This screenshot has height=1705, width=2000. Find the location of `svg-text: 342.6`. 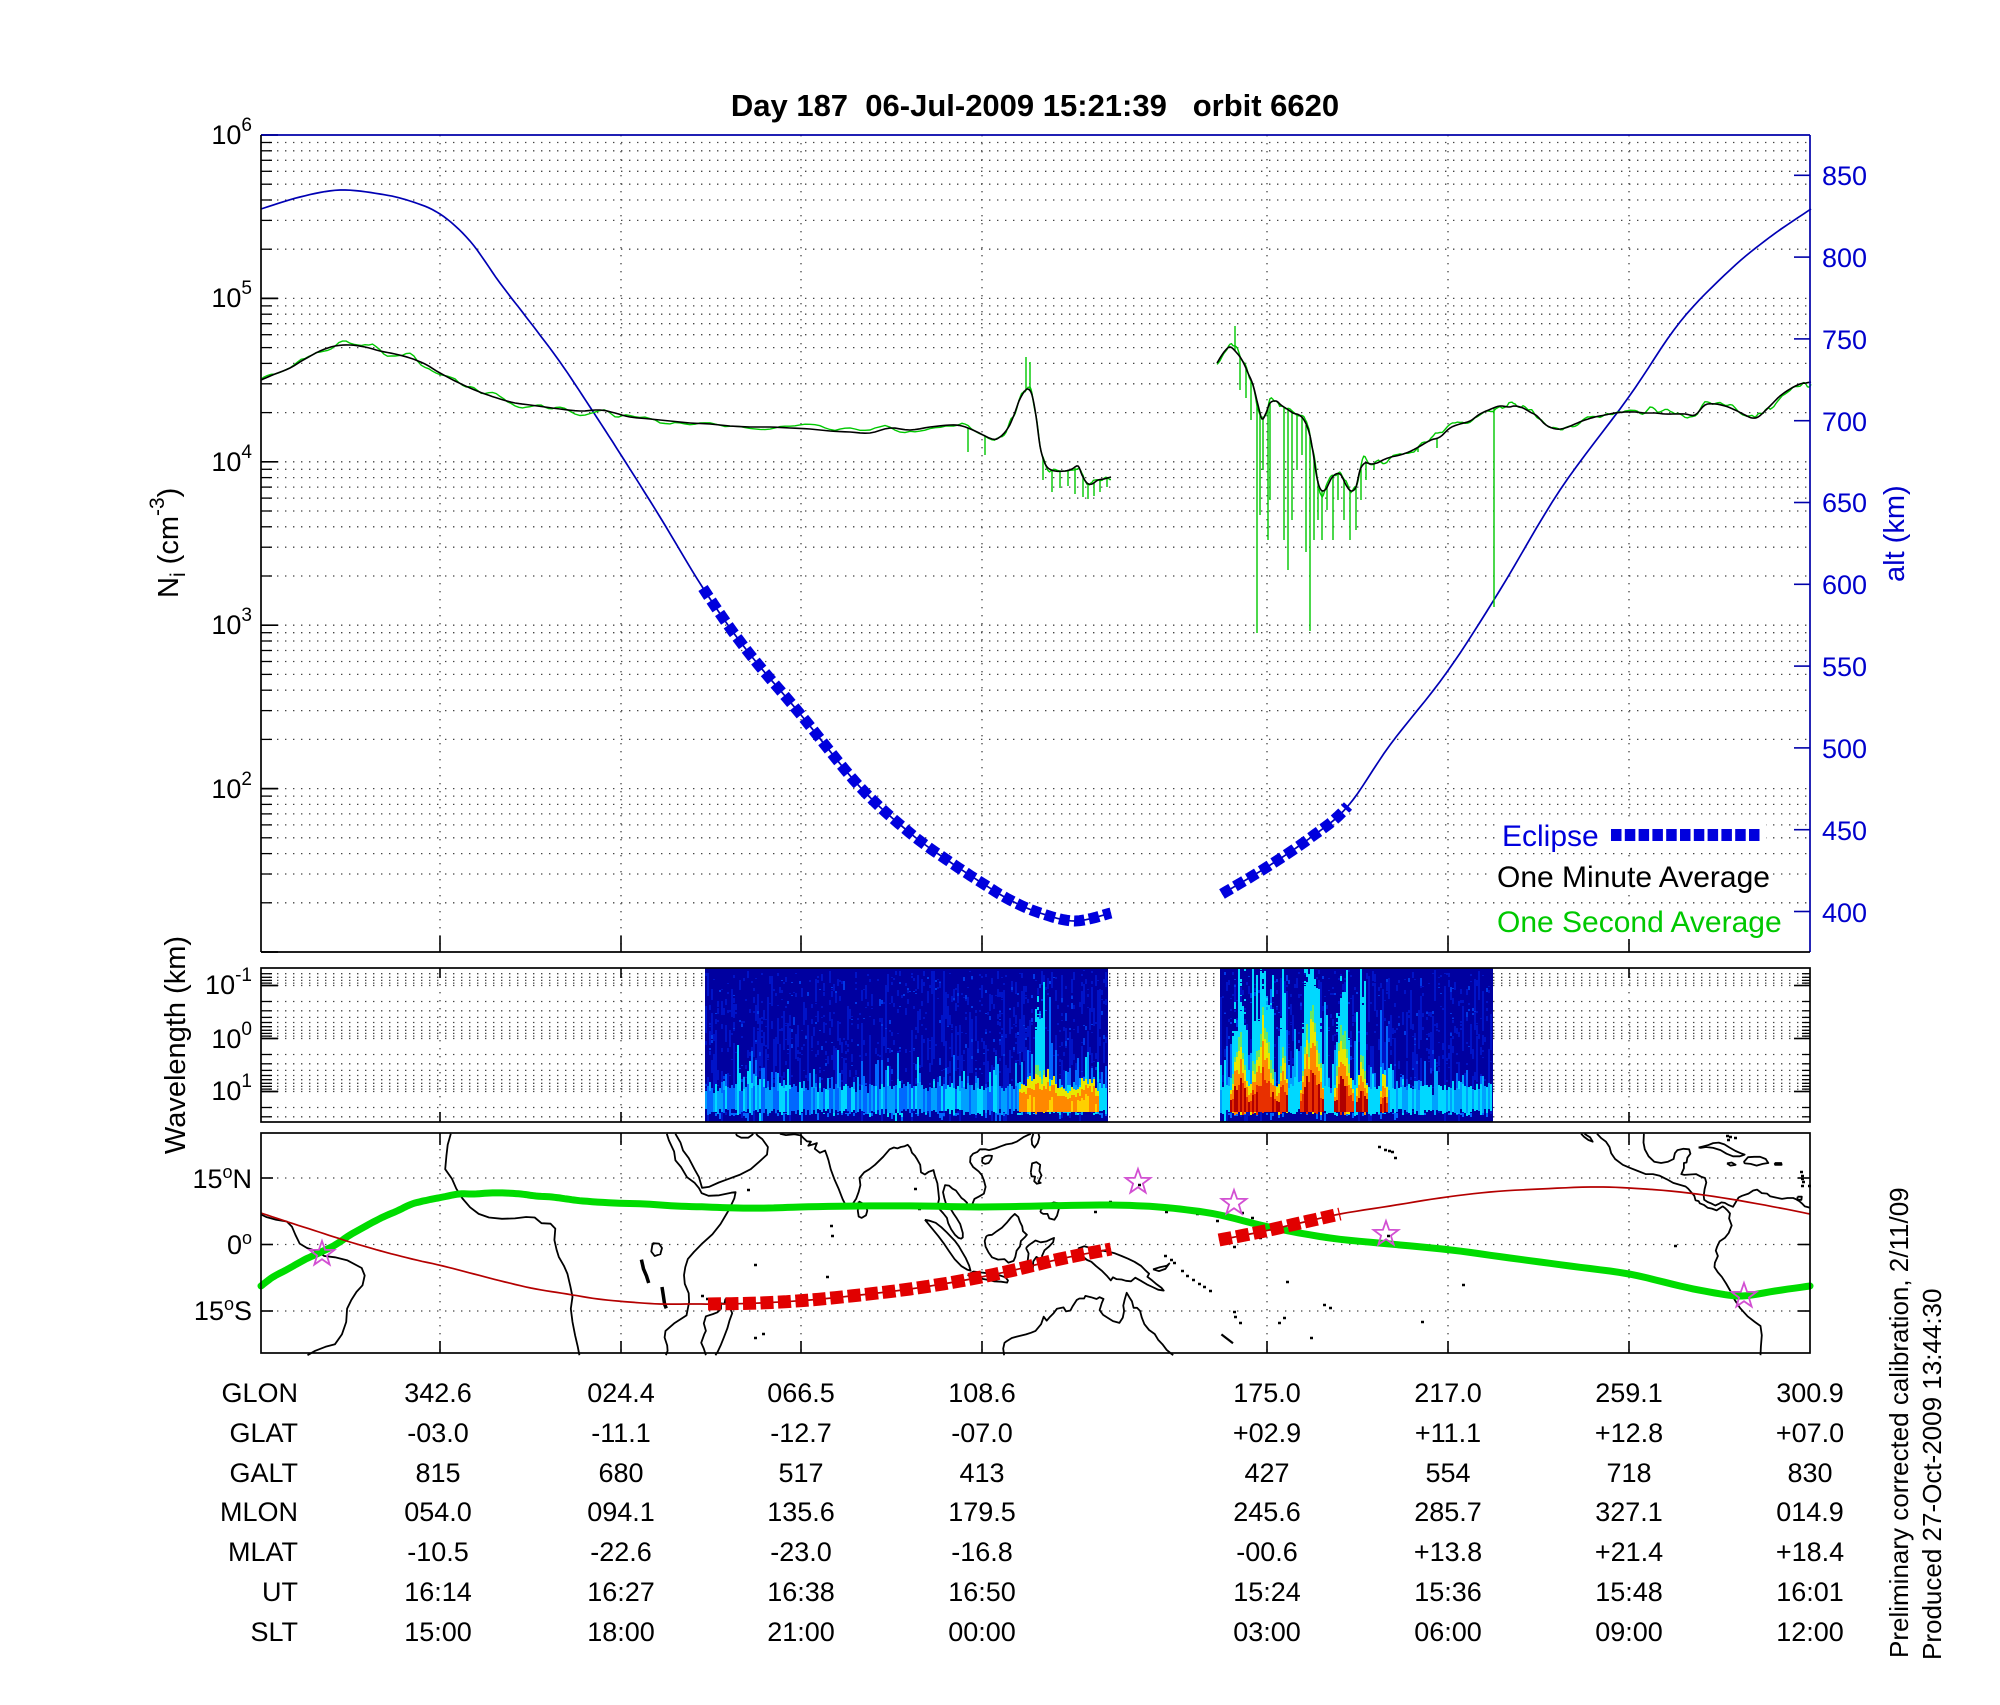

svg-text: 342.6 is located at coordinates (438, 1393).